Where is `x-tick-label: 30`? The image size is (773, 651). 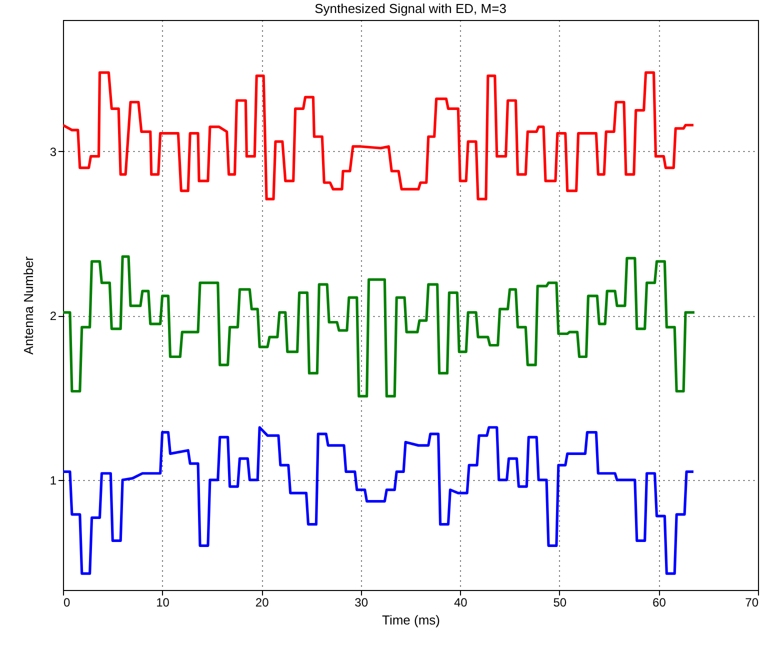 x-tick-label: 30 is located at coordinates (361, 603).